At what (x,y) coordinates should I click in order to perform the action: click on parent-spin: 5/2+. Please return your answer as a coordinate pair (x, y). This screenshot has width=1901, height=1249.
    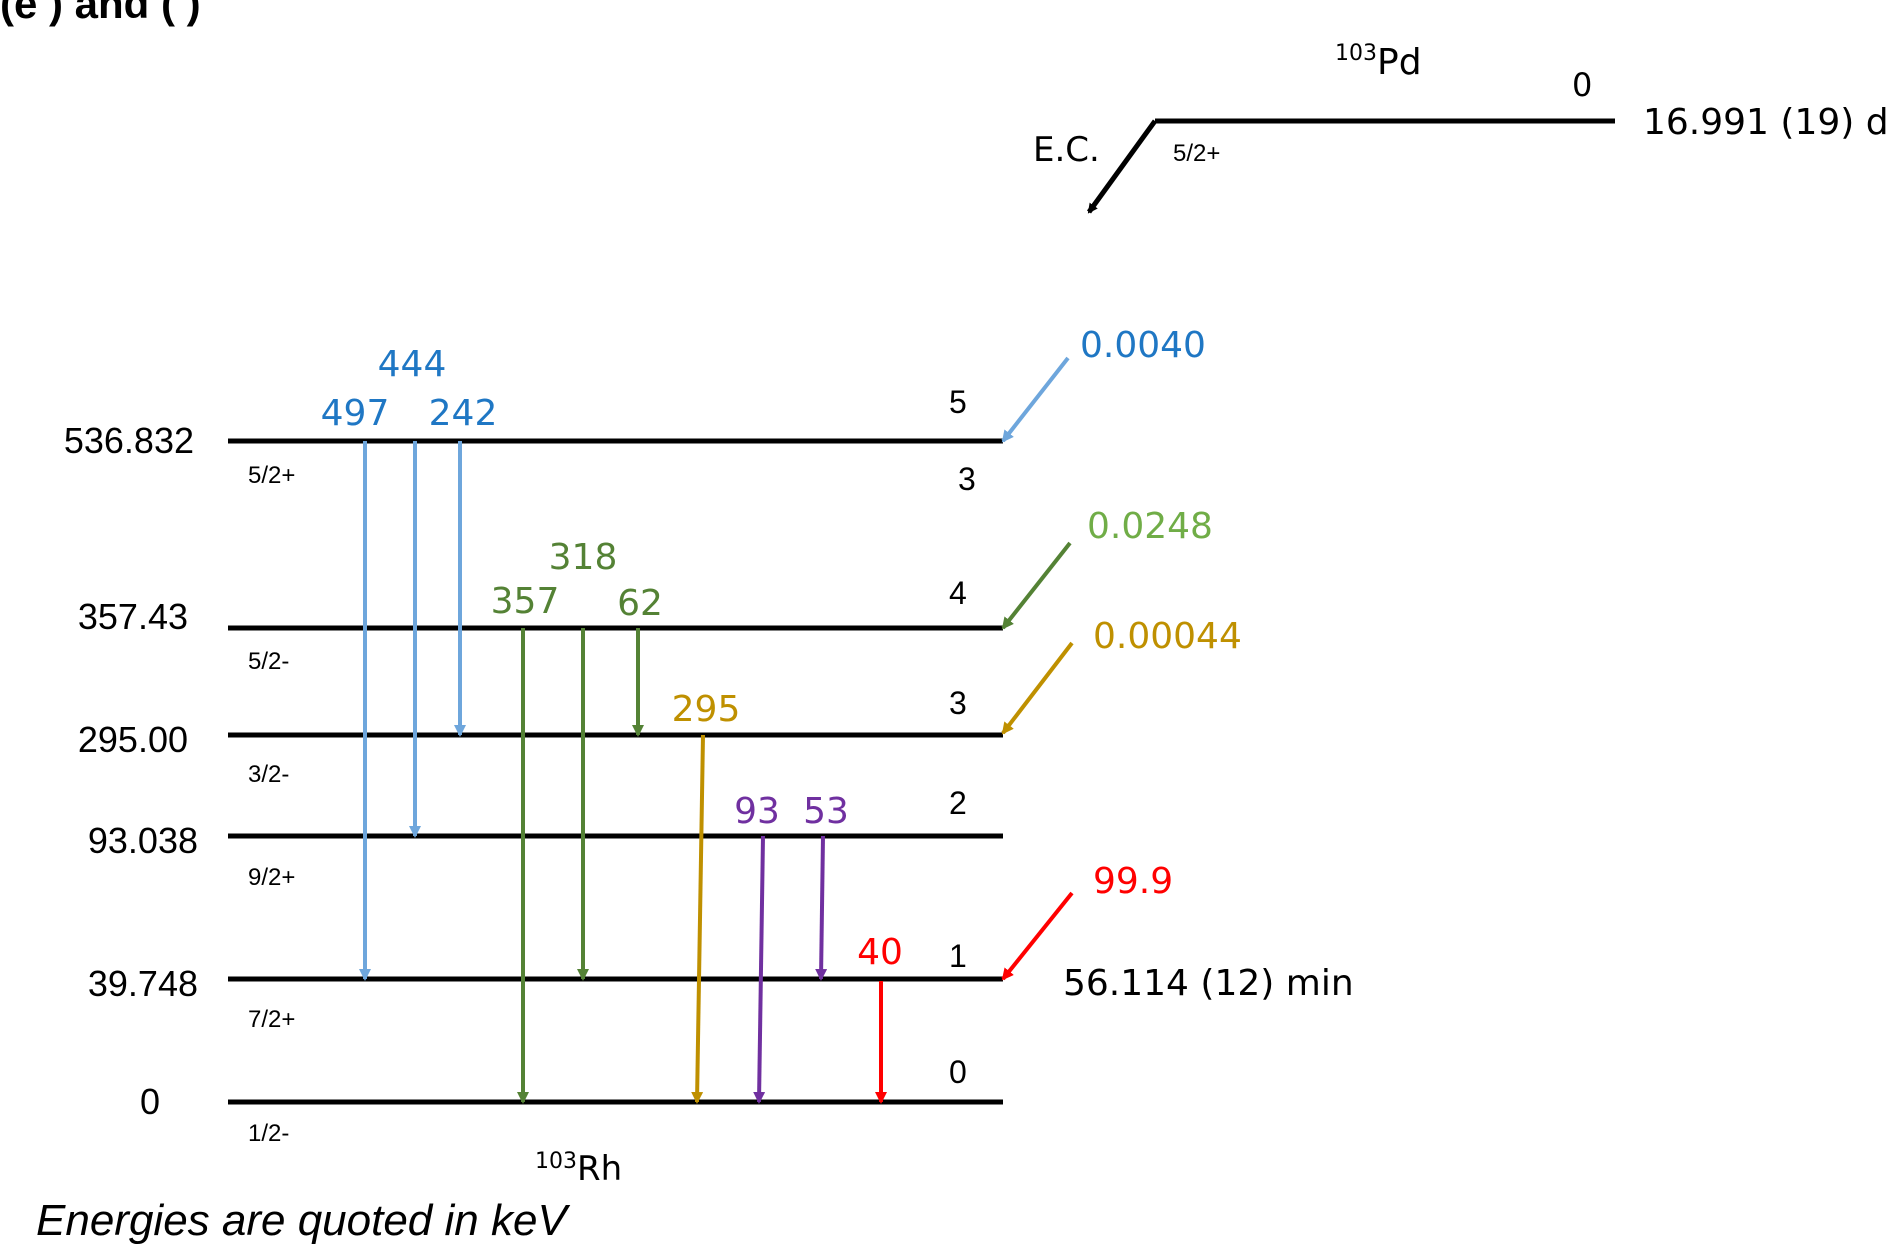
    Looking at the image, I should click on (1196, 153).